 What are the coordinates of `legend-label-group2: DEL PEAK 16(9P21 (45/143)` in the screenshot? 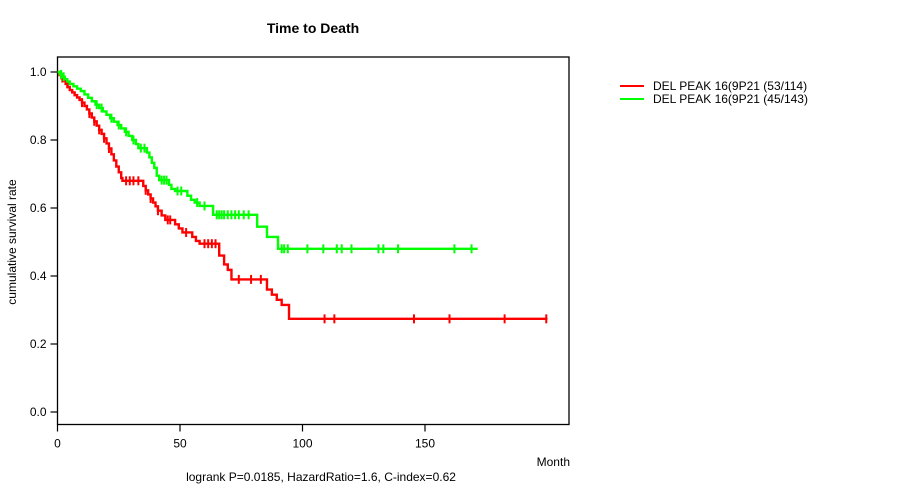 It's located at (730, 99).